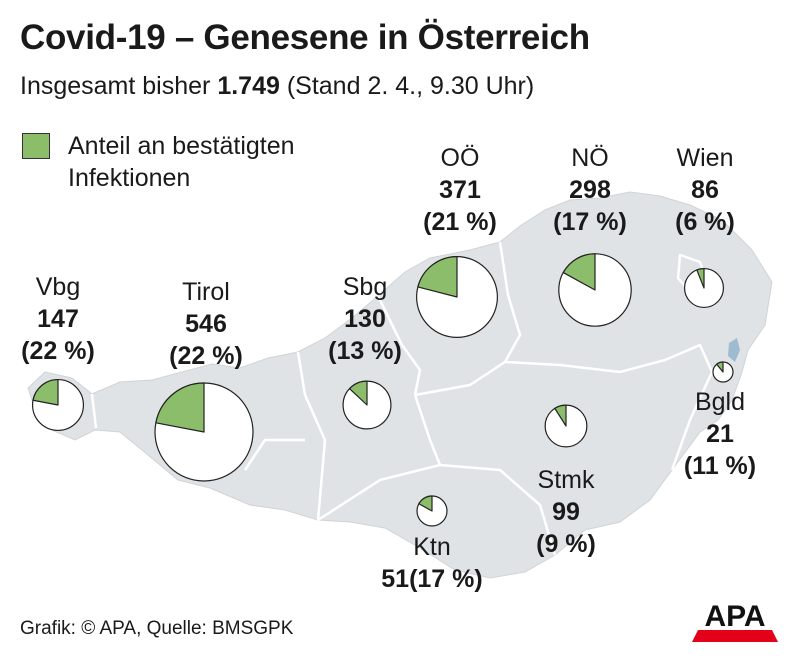 Image resolution: width=800 pixels, height=656 pixels. Describe the element at coordinates (720, 367) in the screenshot. I see `pie-slice-bgld` at that location.